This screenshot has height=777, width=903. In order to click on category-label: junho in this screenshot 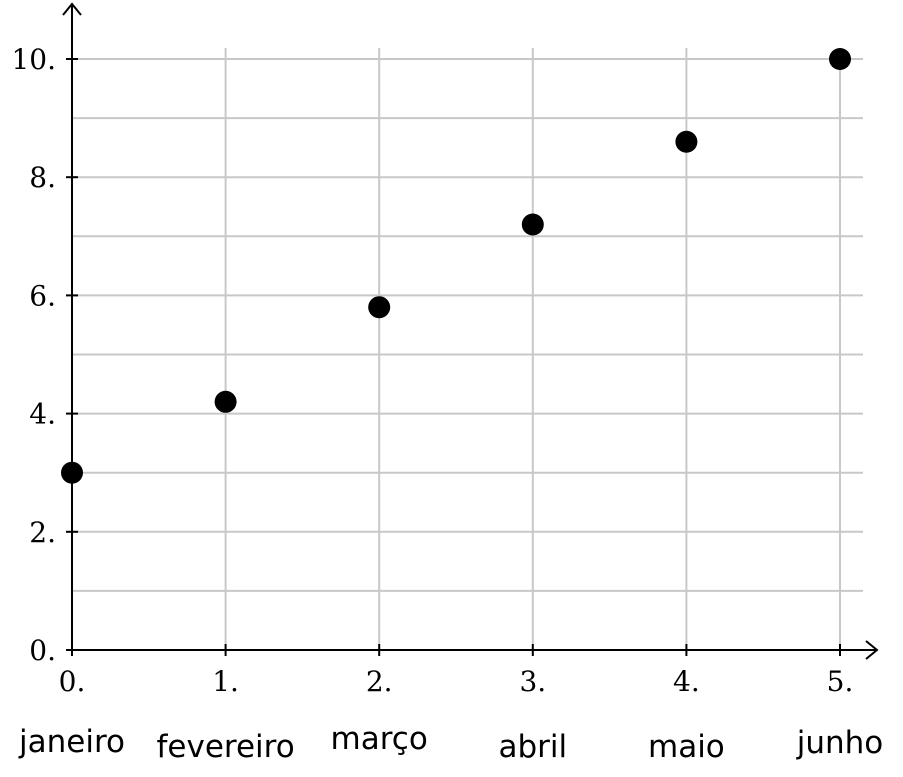, I will do `click(840, 743)`.